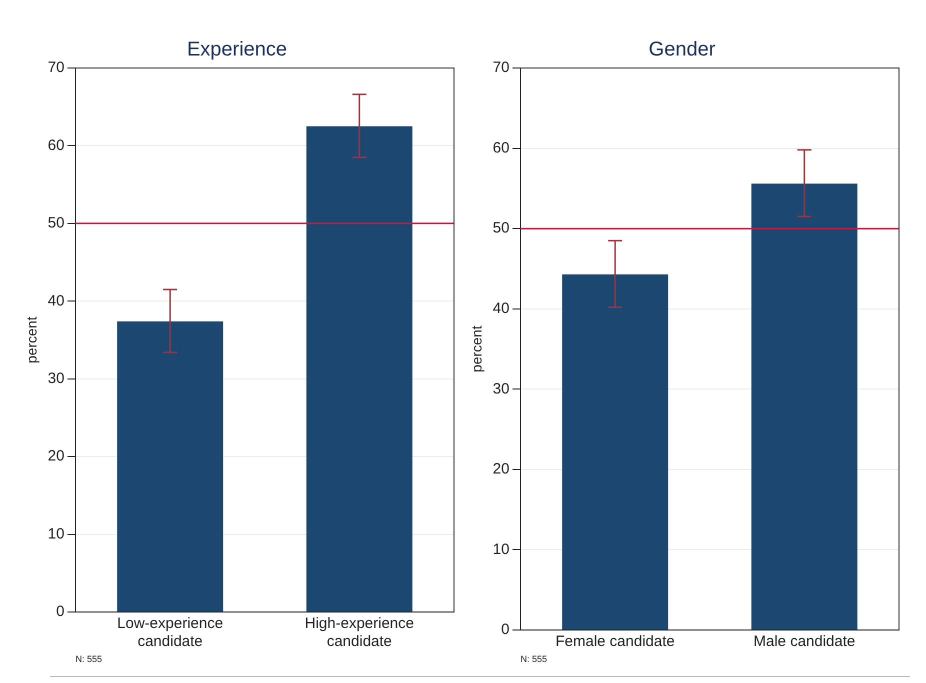 The image size is (926, 683). What do you see at coordinates (615, 641) in the screenshot?
I see `x-tick-label: Female candidate` at bounding box center [615, 641].